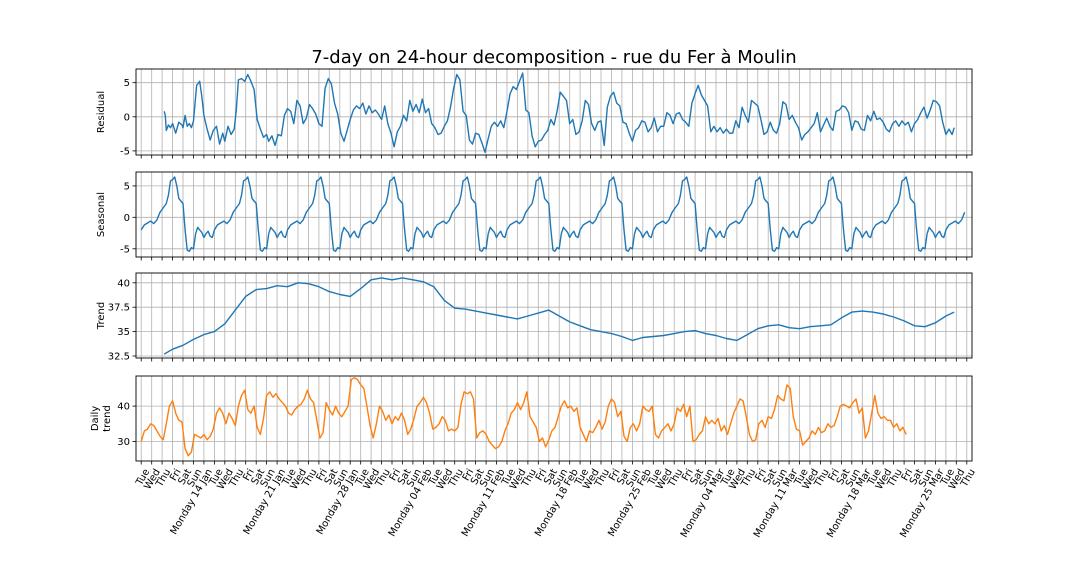  What do you see at coordinates (107, 418) in the screenshot?
I see `y-axis-label: trend` at bounding box center [107, 418].